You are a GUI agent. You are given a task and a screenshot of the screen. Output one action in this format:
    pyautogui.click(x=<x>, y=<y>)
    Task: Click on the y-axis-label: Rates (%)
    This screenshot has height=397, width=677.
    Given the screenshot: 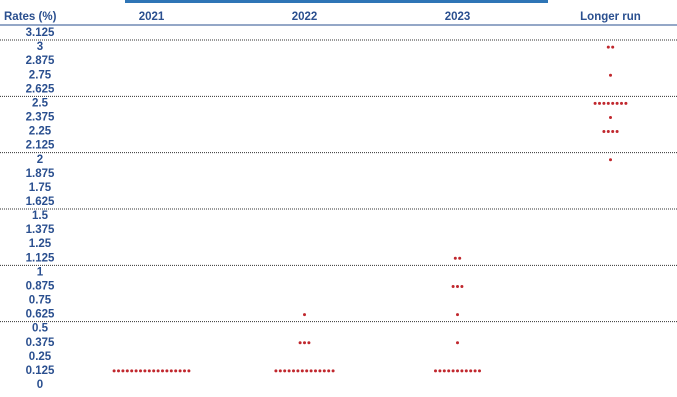 What is the action you would take?
    pyautogui.click(x=30, y=17)
    